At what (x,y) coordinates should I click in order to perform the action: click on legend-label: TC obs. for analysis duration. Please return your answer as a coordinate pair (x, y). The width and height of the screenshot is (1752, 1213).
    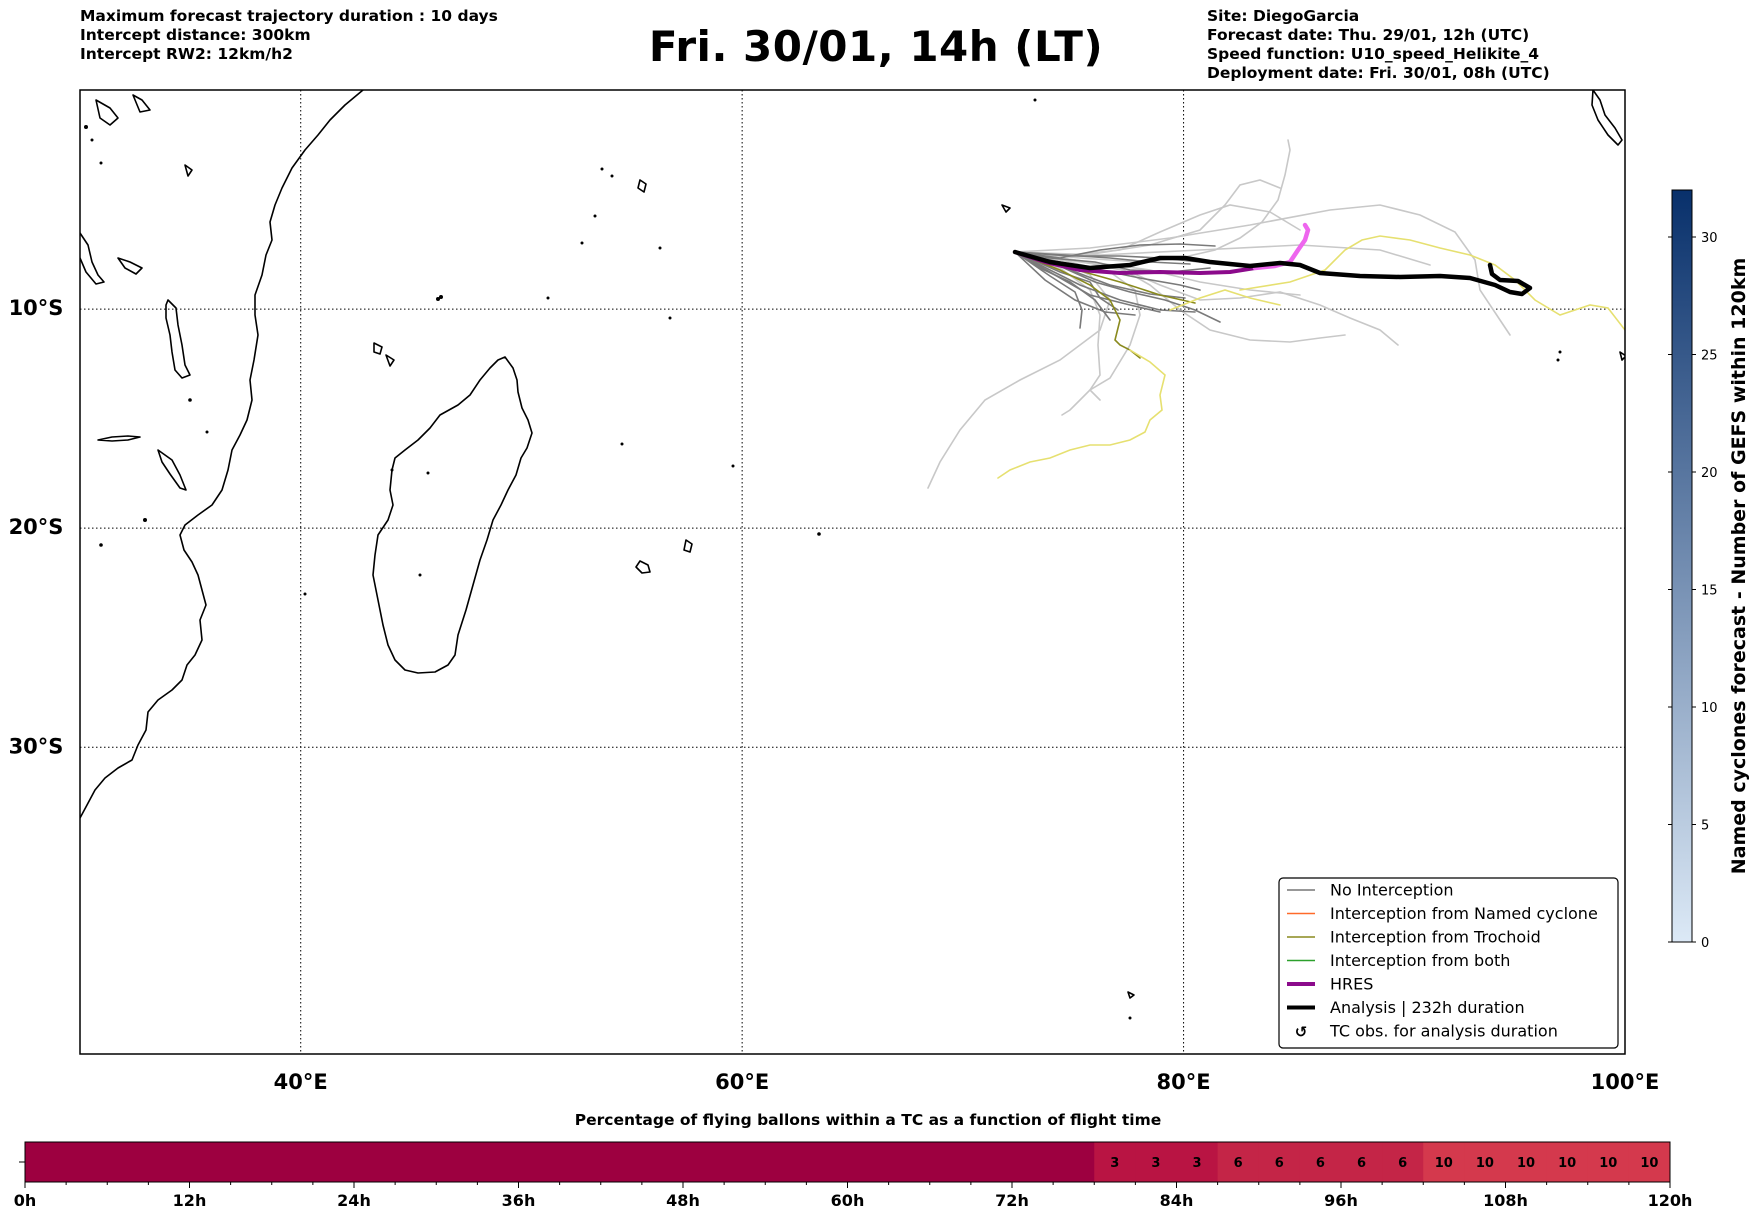
    Looking at the image, I should click on (1443, 1031).